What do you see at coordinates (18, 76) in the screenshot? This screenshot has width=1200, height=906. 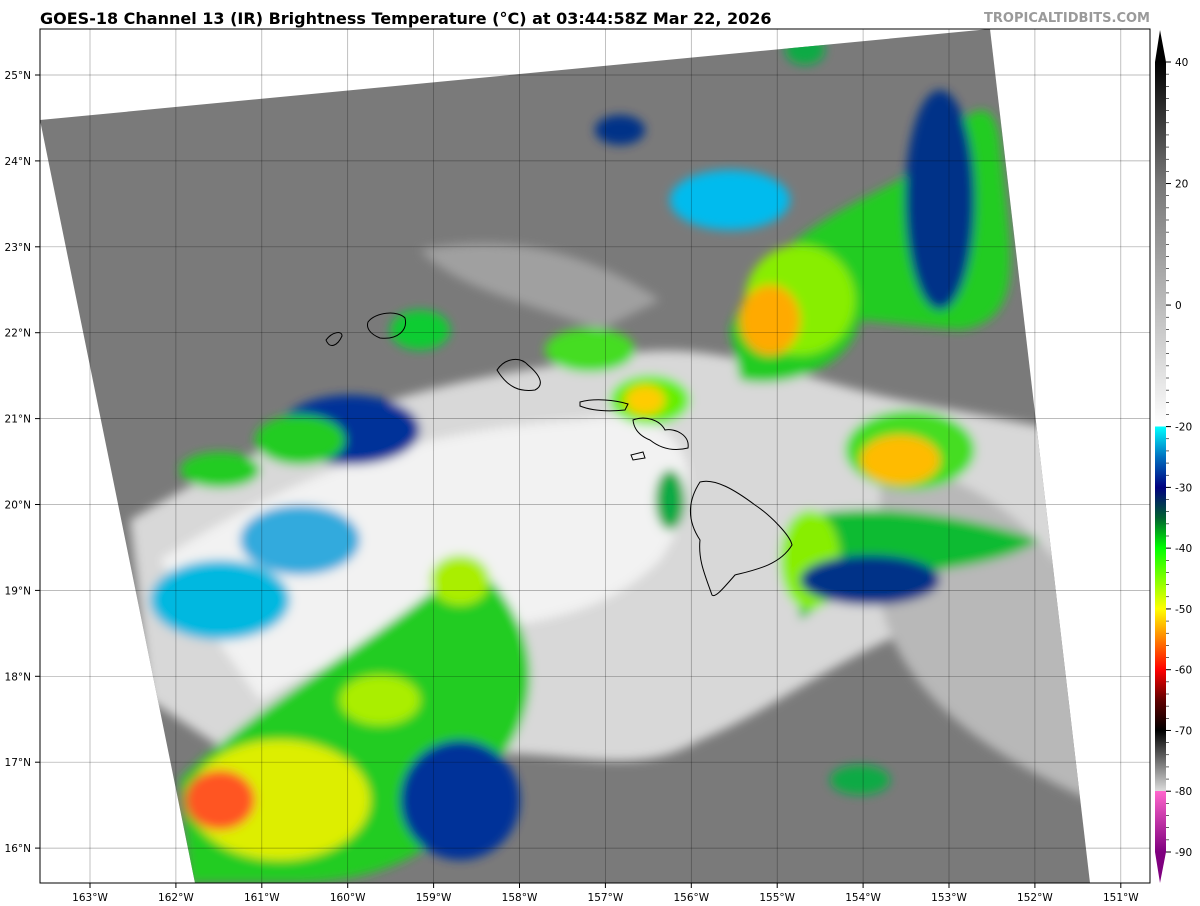 I see `latitude-label: 25°N` at bounding box center [18, 76].